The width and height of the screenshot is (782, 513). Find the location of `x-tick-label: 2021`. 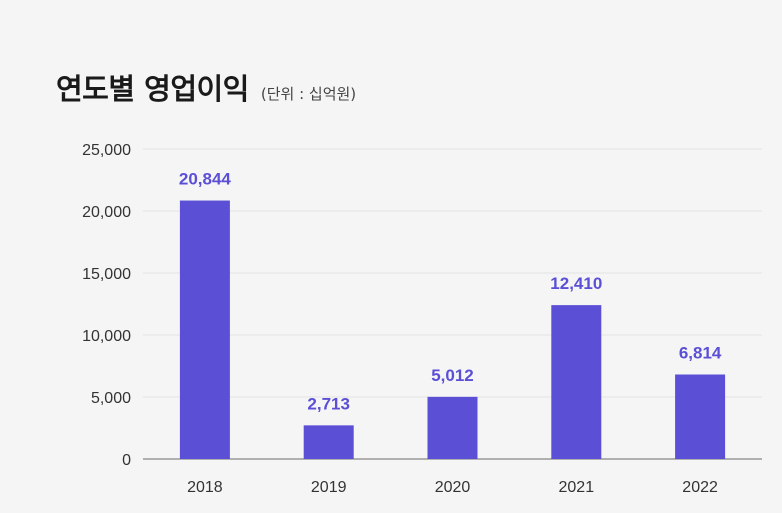

x-tick-label: 2021 is located at coordinates (577, 487).